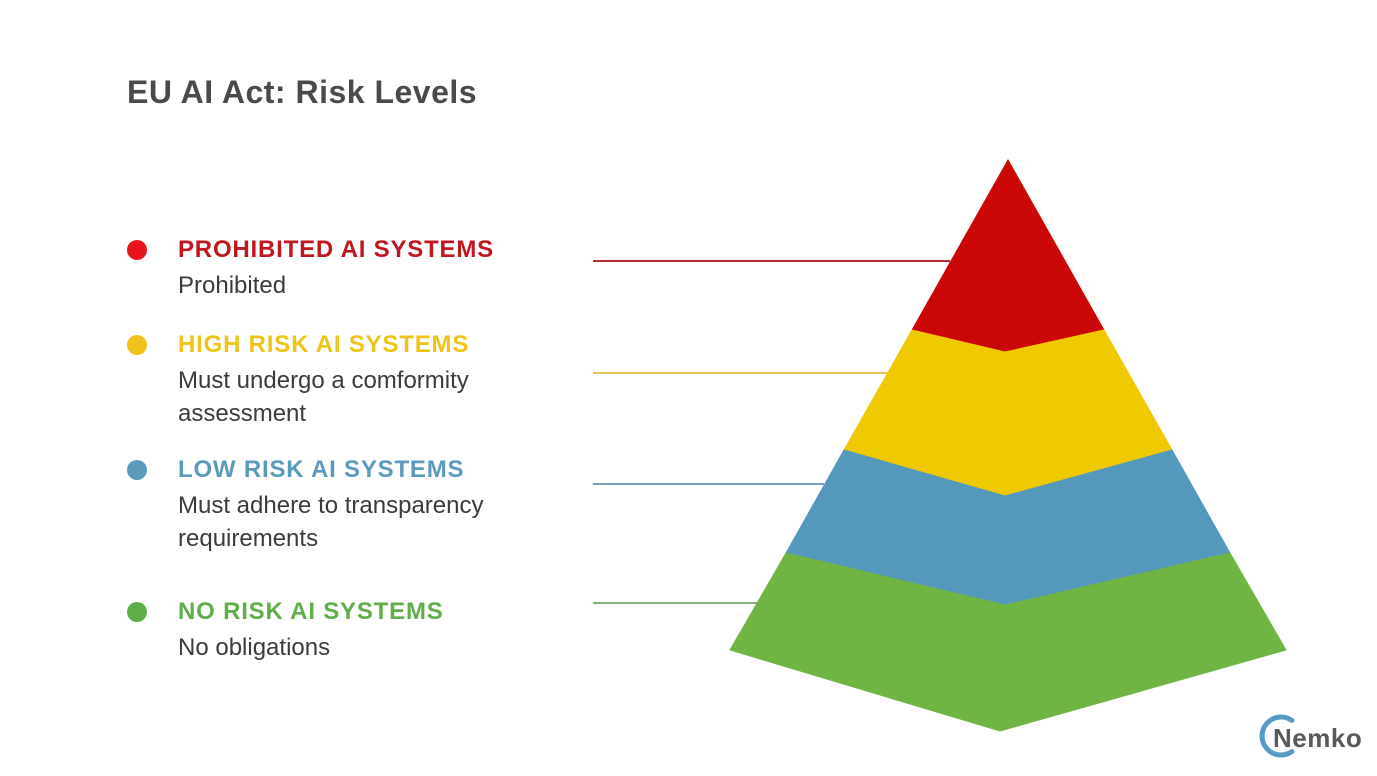  I want to click on nemko-ring-arc, so click(1277, 736).